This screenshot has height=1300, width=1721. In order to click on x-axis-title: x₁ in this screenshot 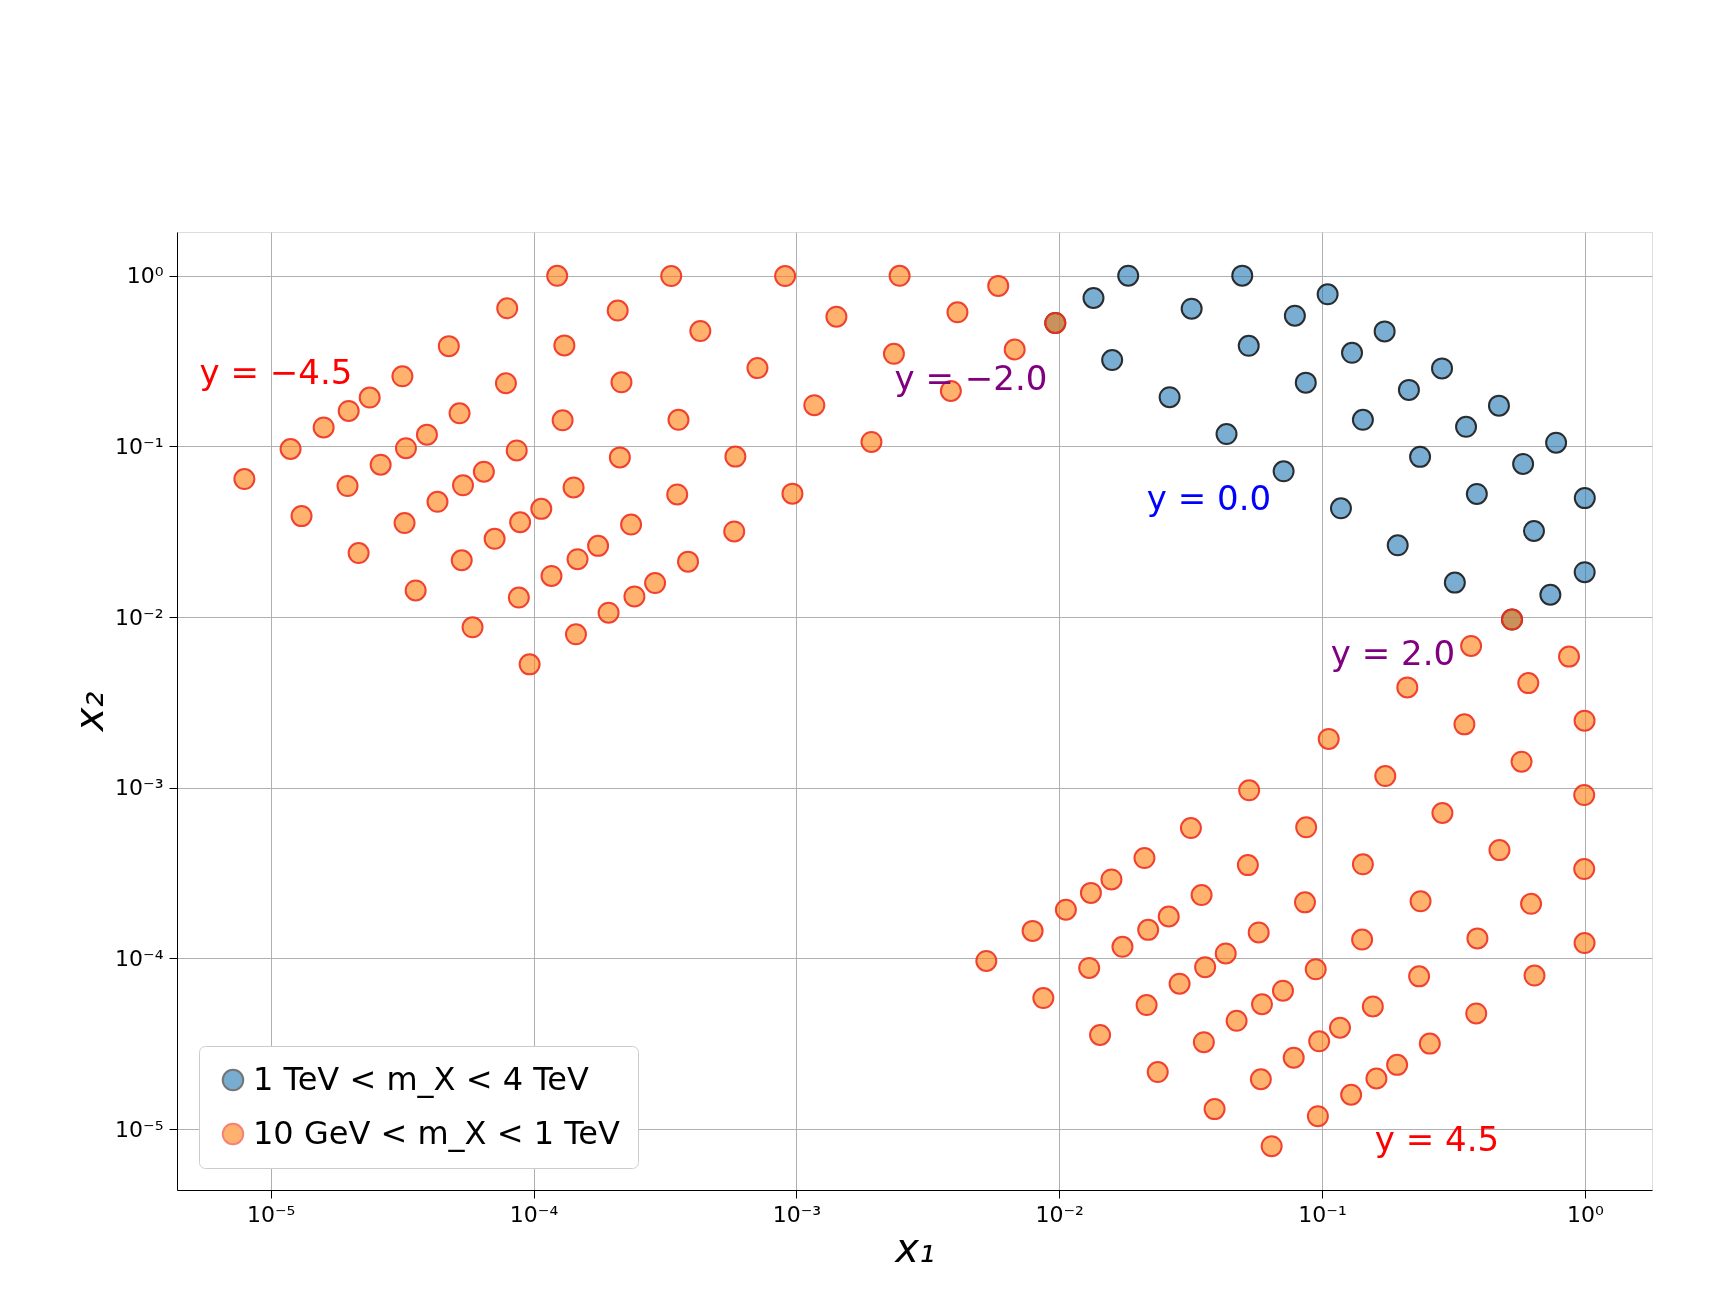, I will do `click(914, 1247)`.